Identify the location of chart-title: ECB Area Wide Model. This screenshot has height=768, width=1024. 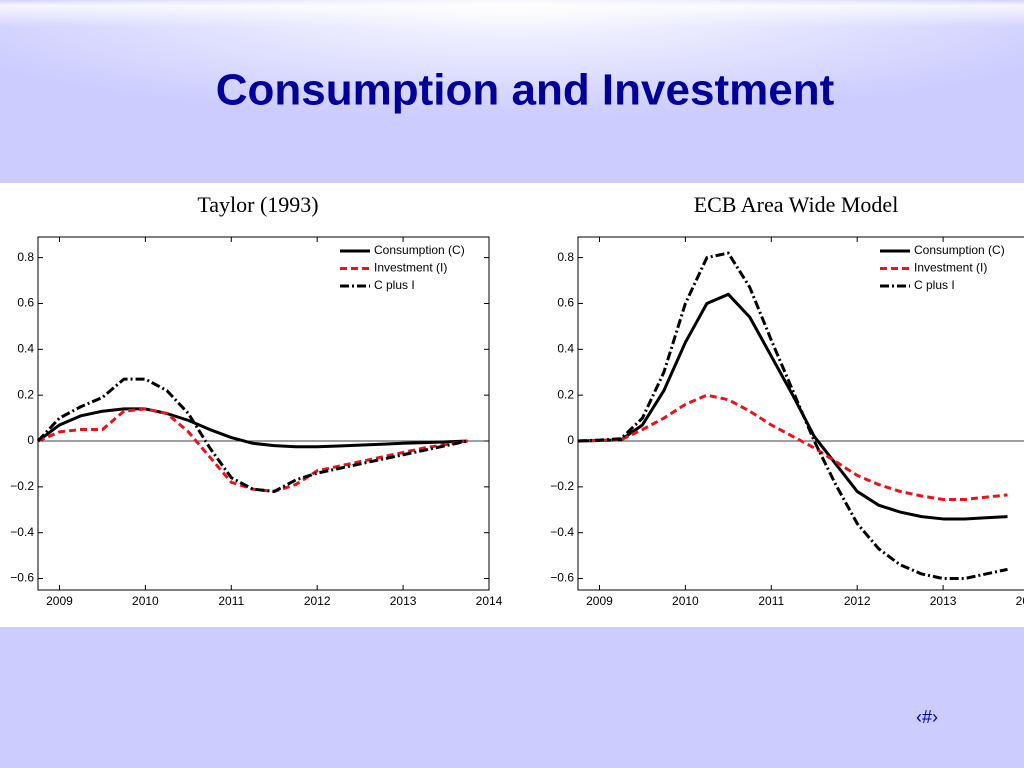
(796, 204).